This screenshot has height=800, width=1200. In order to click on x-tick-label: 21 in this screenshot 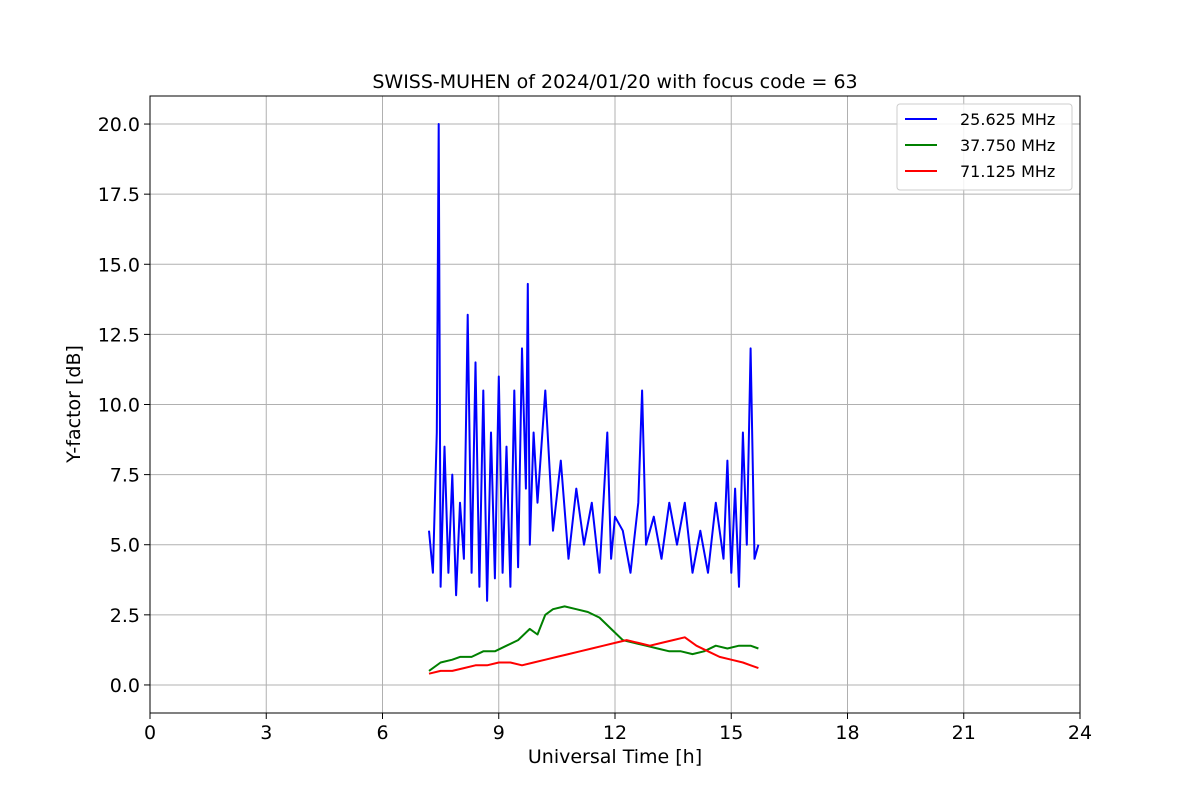, I will do `click(964, 733)`.